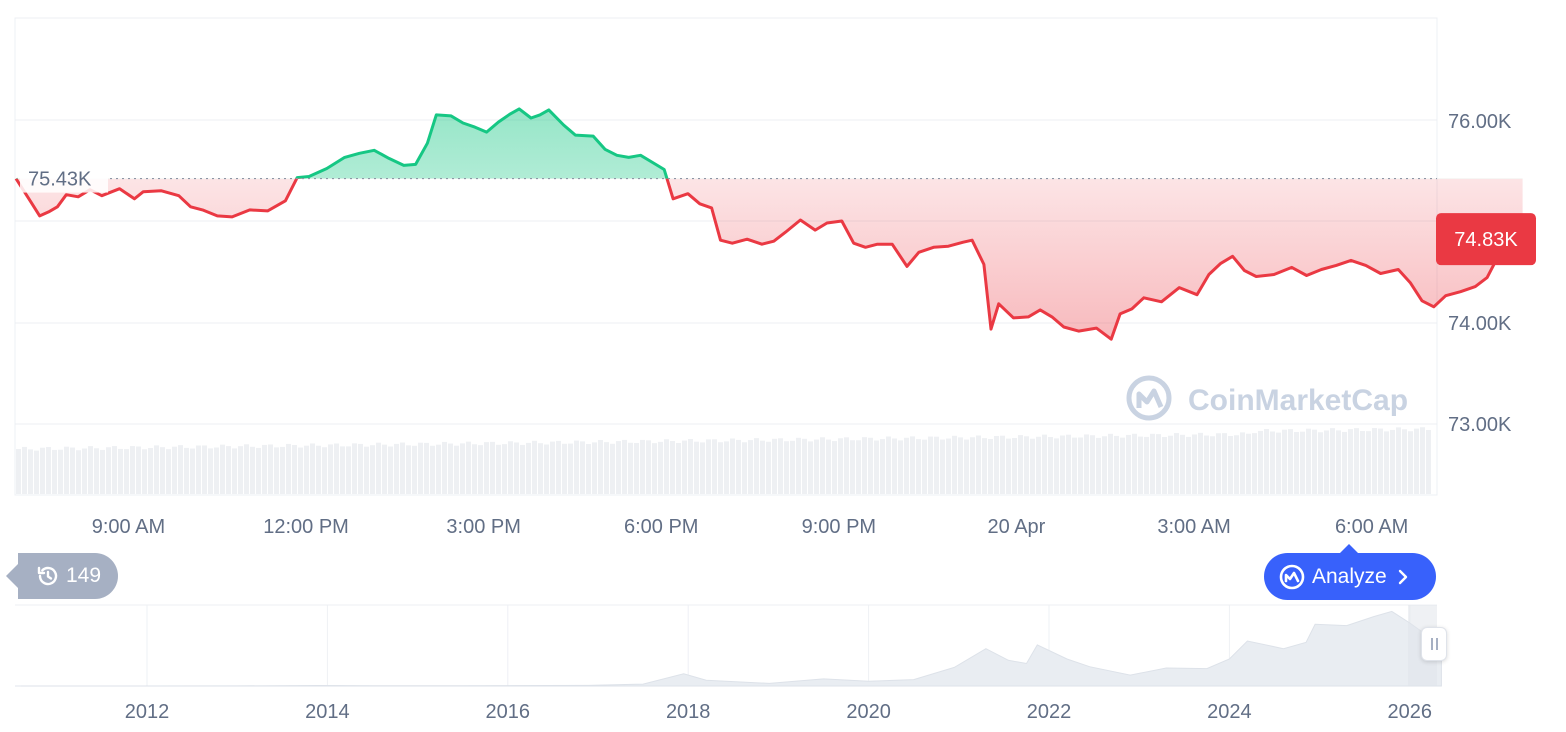 The image size is (1566, 732). What do you see at coordinates (1229, 712) in the screenshot?
I see `overview-x-tick-label: 2024` at bounding box center [1229, 712].